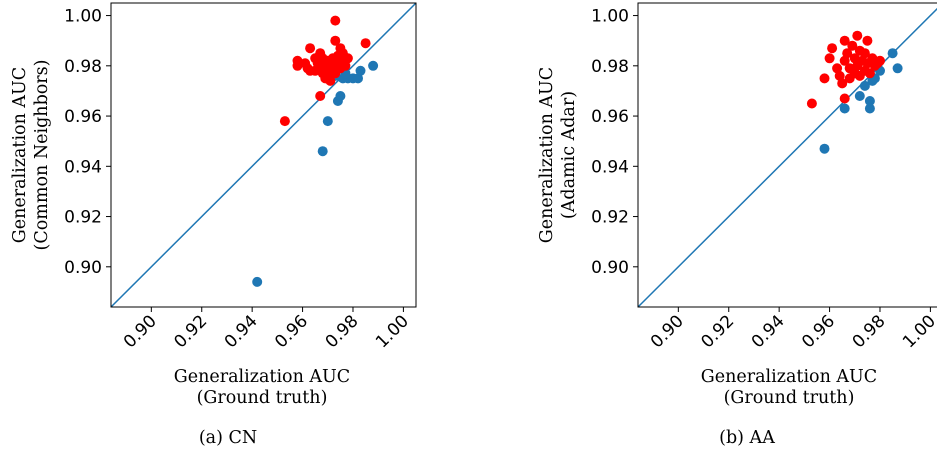  I want to click on caption-cn: (a) CN, so click(228, 438).